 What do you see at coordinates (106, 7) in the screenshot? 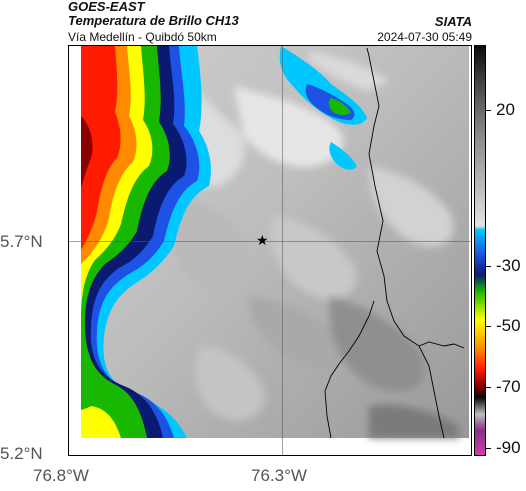
I see `satellite-title: GOES-EAST` at bounding box center [106, 7].